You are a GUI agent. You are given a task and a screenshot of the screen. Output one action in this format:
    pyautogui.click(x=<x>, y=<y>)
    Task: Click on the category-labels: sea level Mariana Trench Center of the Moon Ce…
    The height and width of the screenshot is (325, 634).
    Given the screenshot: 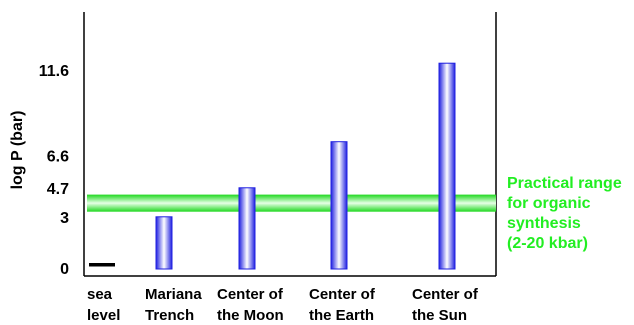 What is the action you would take?
    pyautogui.click(x=283, y=305)
    